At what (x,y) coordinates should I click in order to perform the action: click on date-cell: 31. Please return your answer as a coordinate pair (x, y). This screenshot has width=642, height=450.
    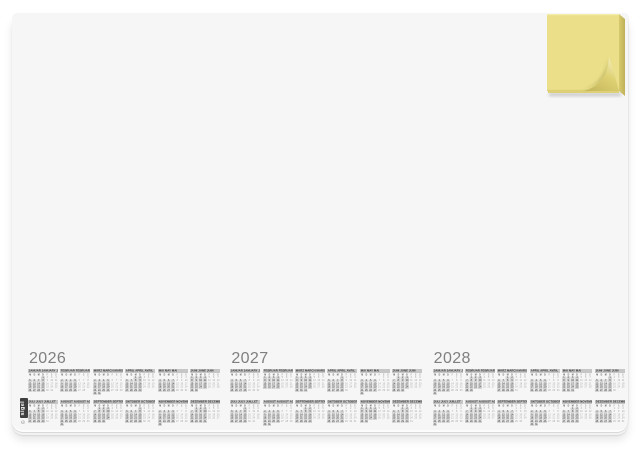
    Looking at the image, I should click on (434, 424).